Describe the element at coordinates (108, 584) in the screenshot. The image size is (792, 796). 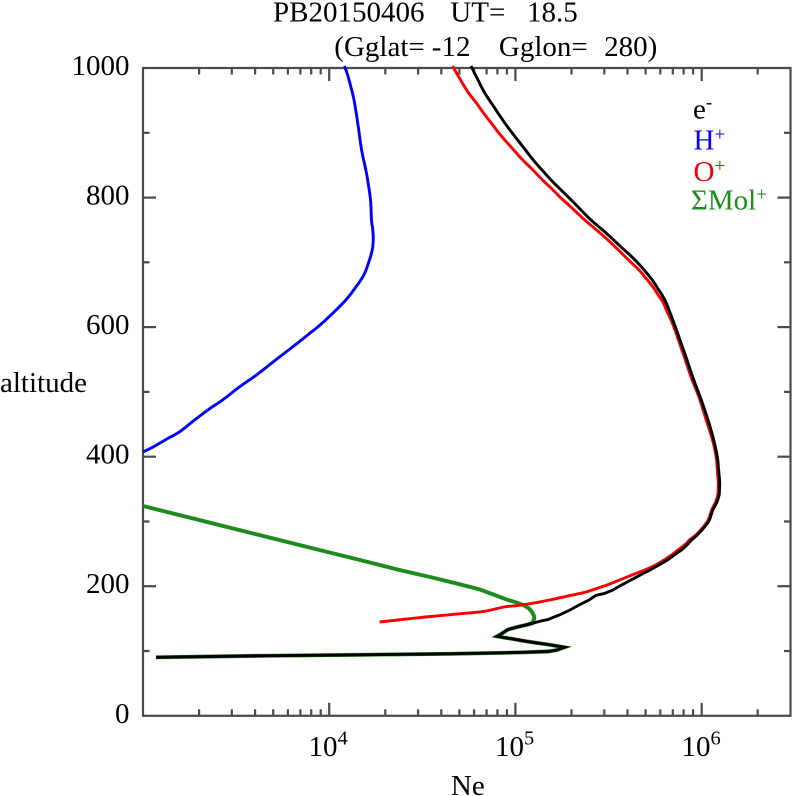
I see `svg-text: 200` at that location.